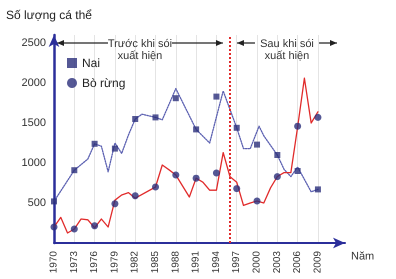 The height and width of the screenshot is (279, 396). I want to click on annotation: Trước khi sói xuất hiện, so click(140, 50).